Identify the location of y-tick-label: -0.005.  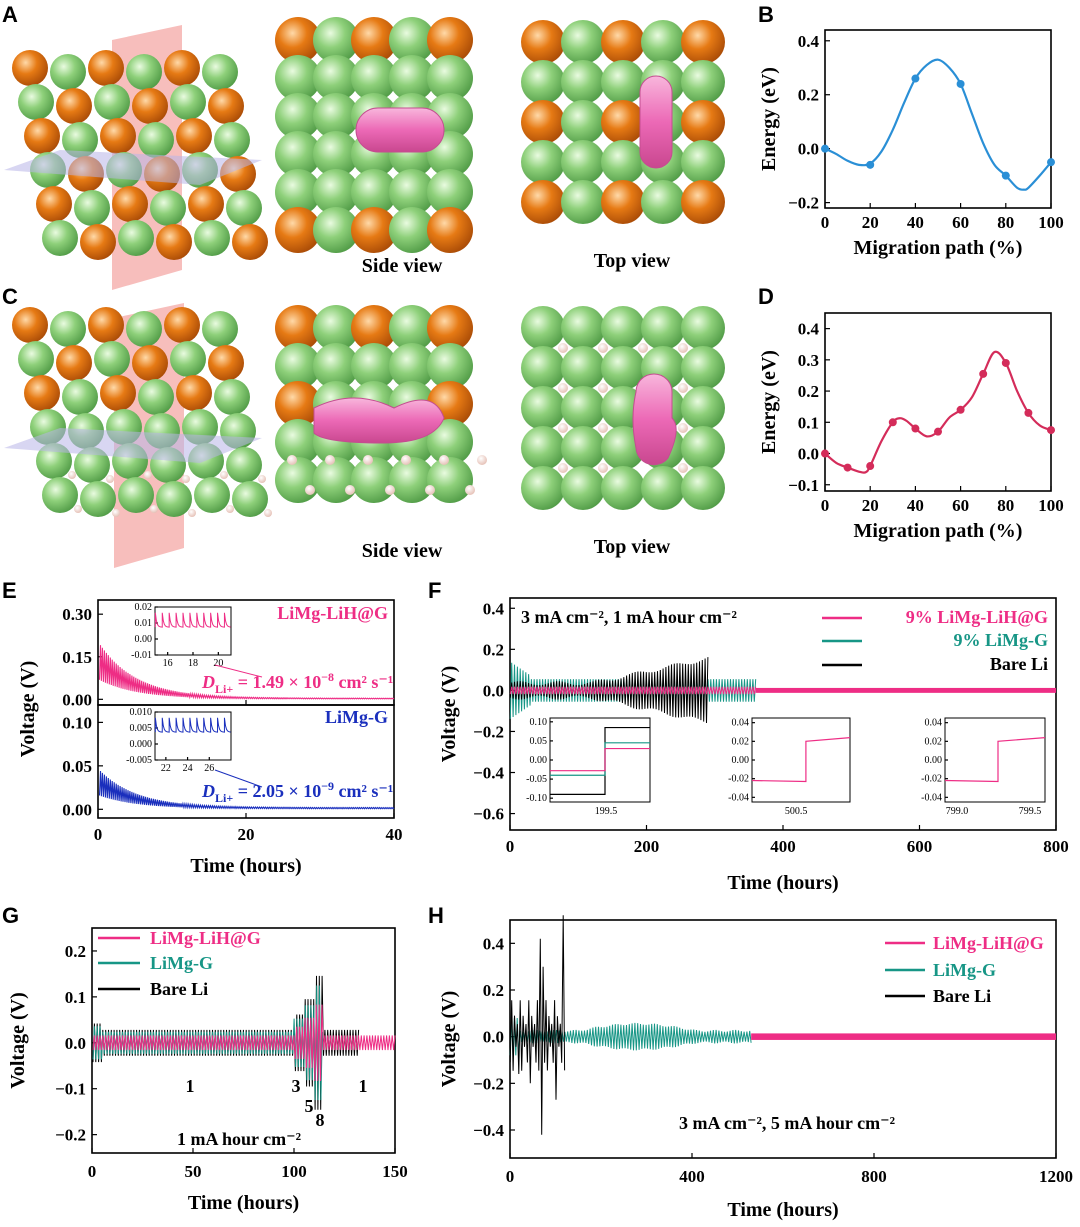
(139, 760).